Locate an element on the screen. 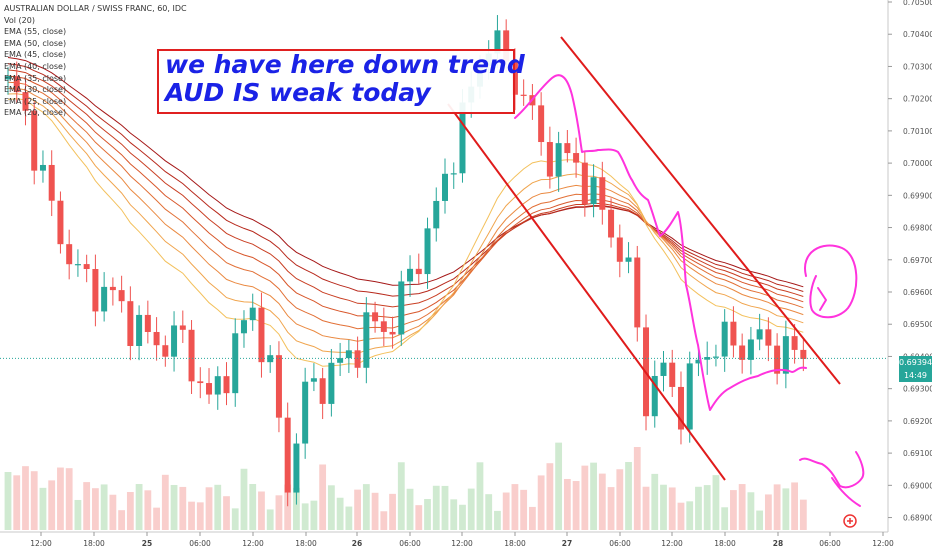 This screenshot has width=932, height=555. legend-item: EMA (40, close) is located at coordinates (35, 66).